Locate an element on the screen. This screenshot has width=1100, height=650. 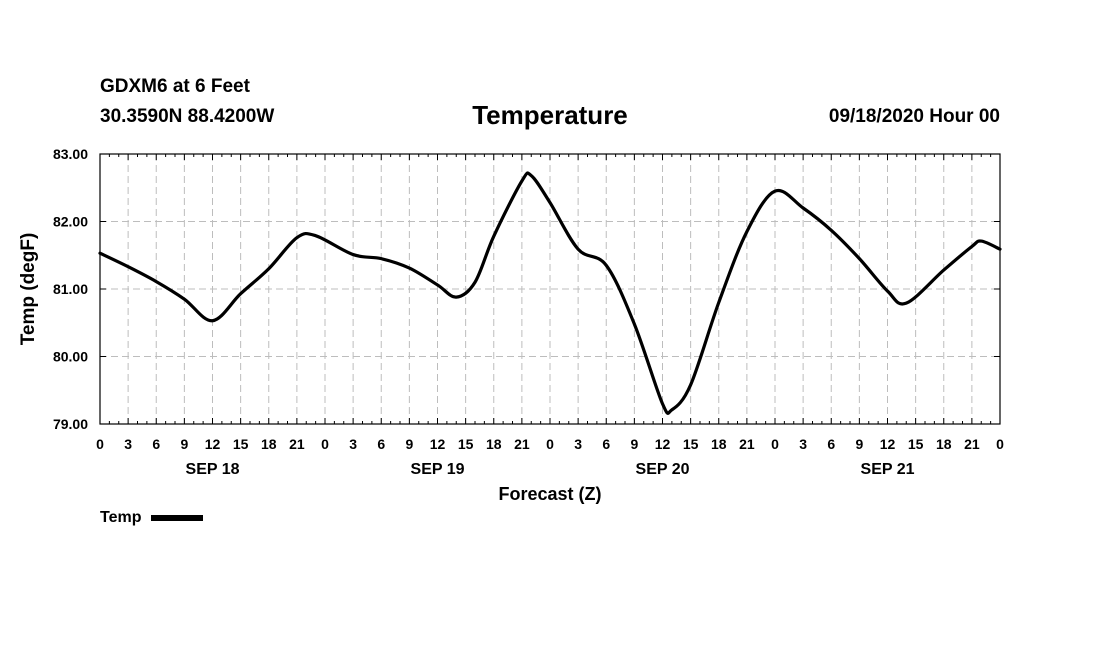
y-tick-label: 80.00 is located at coordinates (70, 357).